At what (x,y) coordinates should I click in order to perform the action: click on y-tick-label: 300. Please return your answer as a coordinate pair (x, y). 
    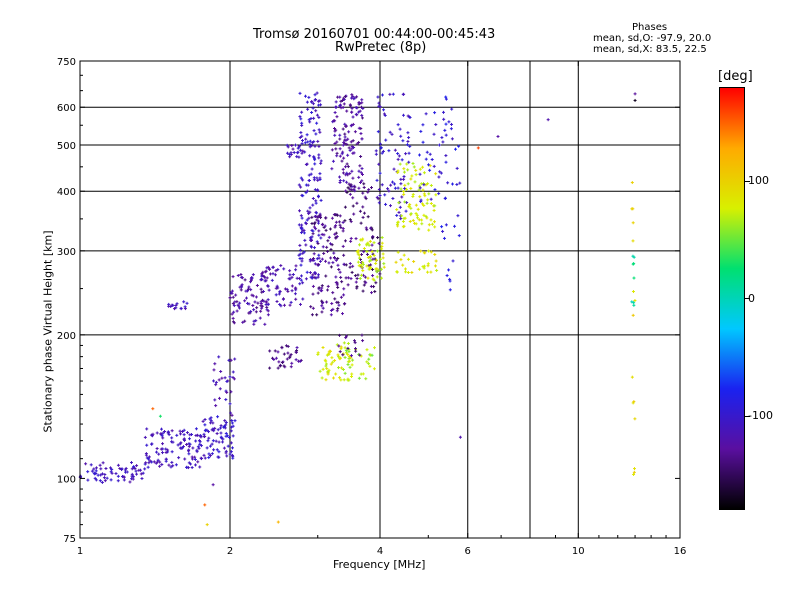
    Looking at the image, I should click on (66, 252).